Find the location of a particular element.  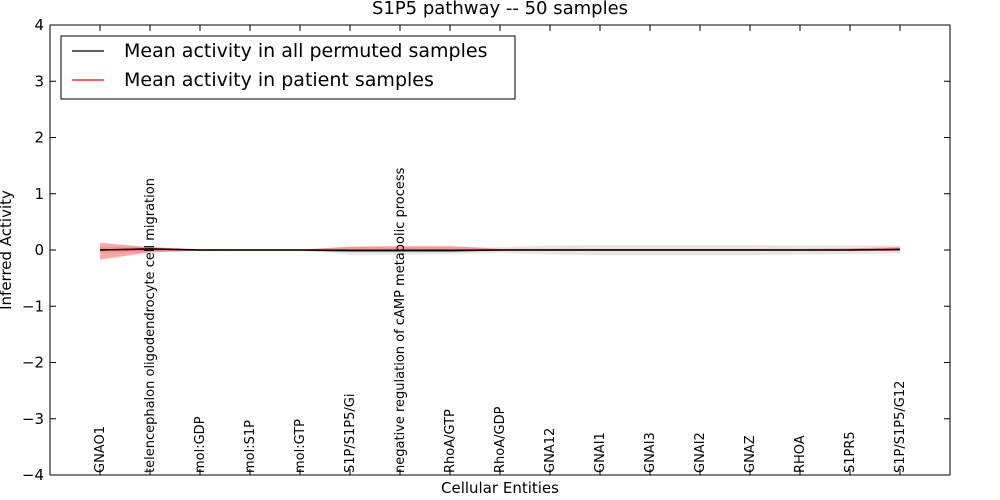

legend-box is located at coordinates (288, 67).